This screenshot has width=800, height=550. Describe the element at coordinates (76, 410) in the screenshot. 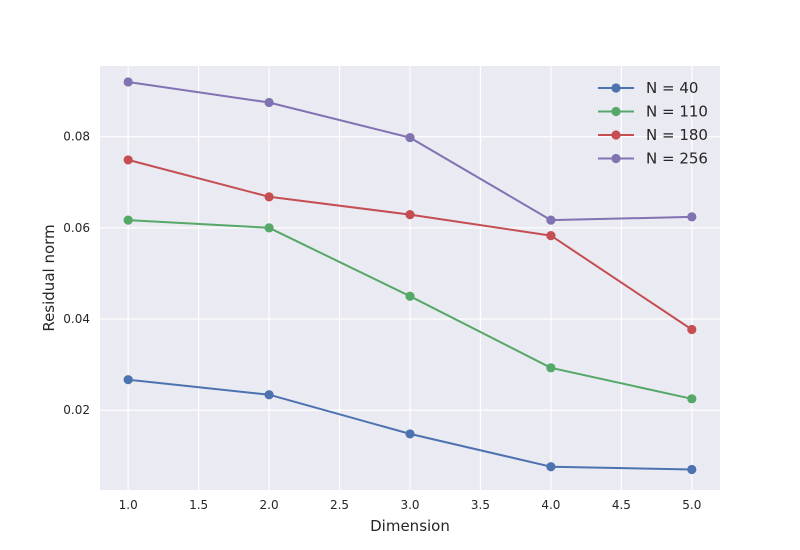

I see `y-tick-label: 0.02` at that location.